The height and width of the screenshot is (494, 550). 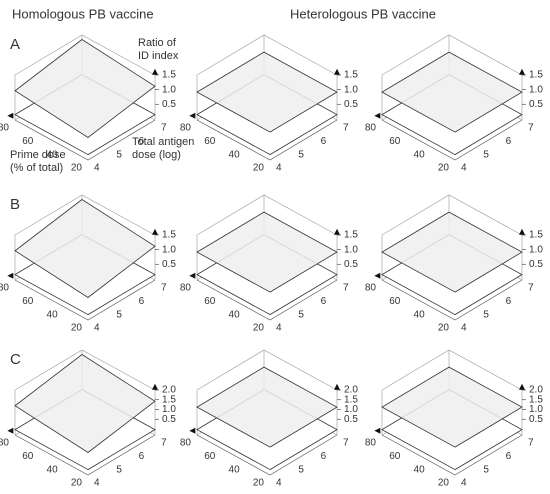 I want to click on x-axis-title: dose (log), so click(x=156, y=155).